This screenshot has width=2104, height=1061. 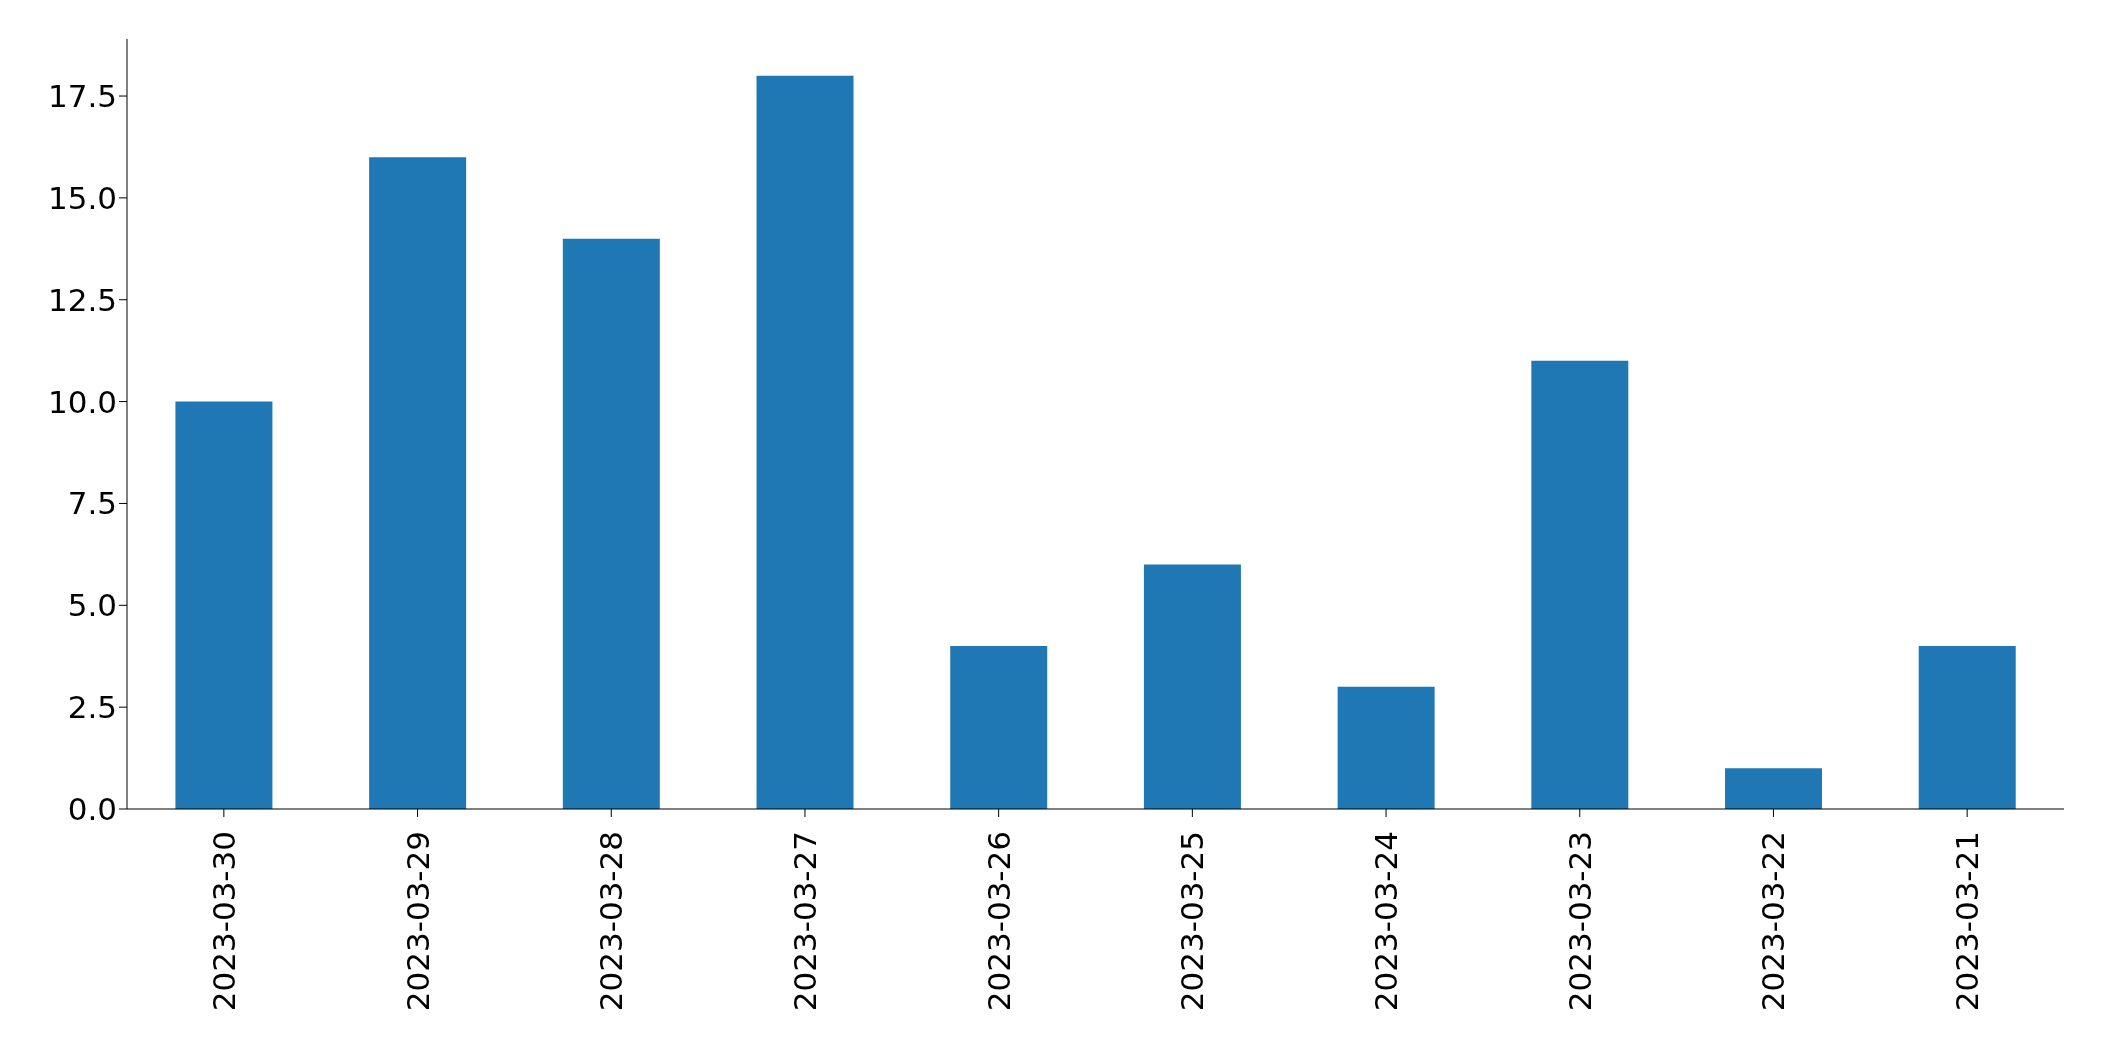 I want to click on y-tick-label: 5.0, so click(x=92, y=605).